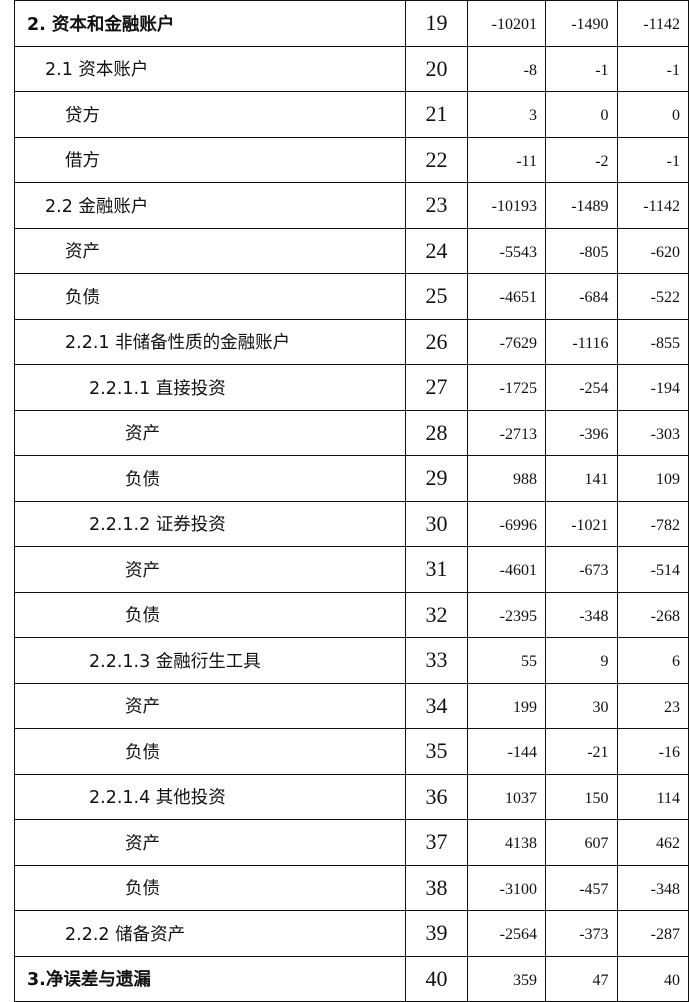  What do you see at coordinates (436, 842) in the screenshot?
I see `row-number: 37` at bounding box center [436, 842].